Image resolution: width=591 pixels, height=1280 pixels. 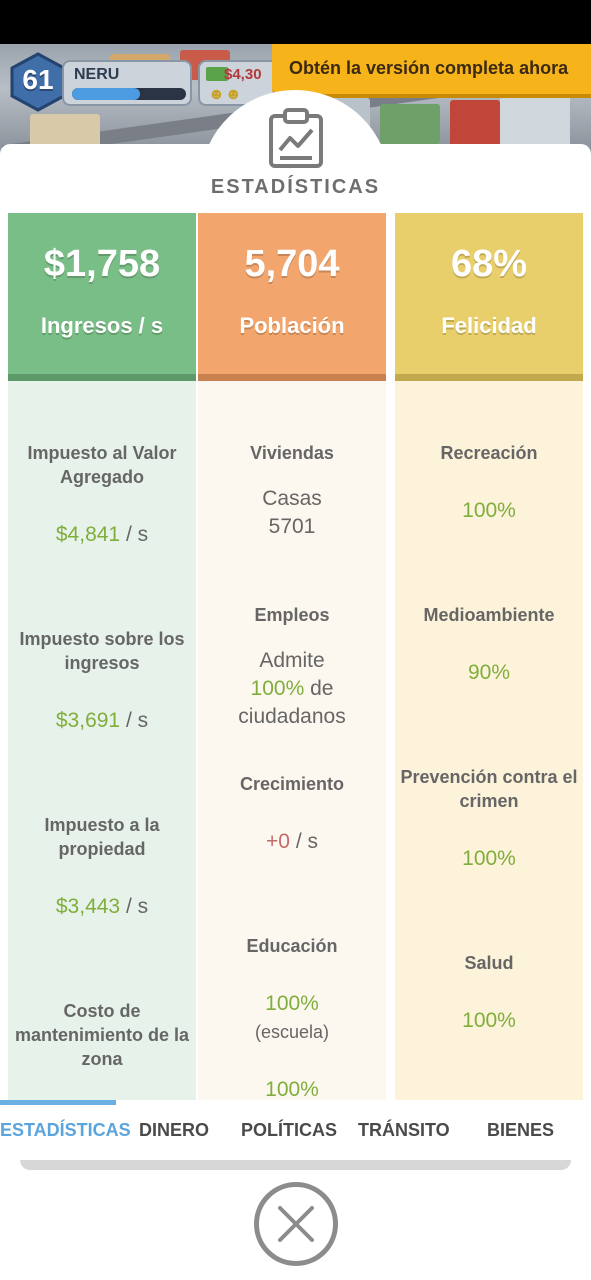 I want to click on player-name: NERU, so click(x=97, y=74).